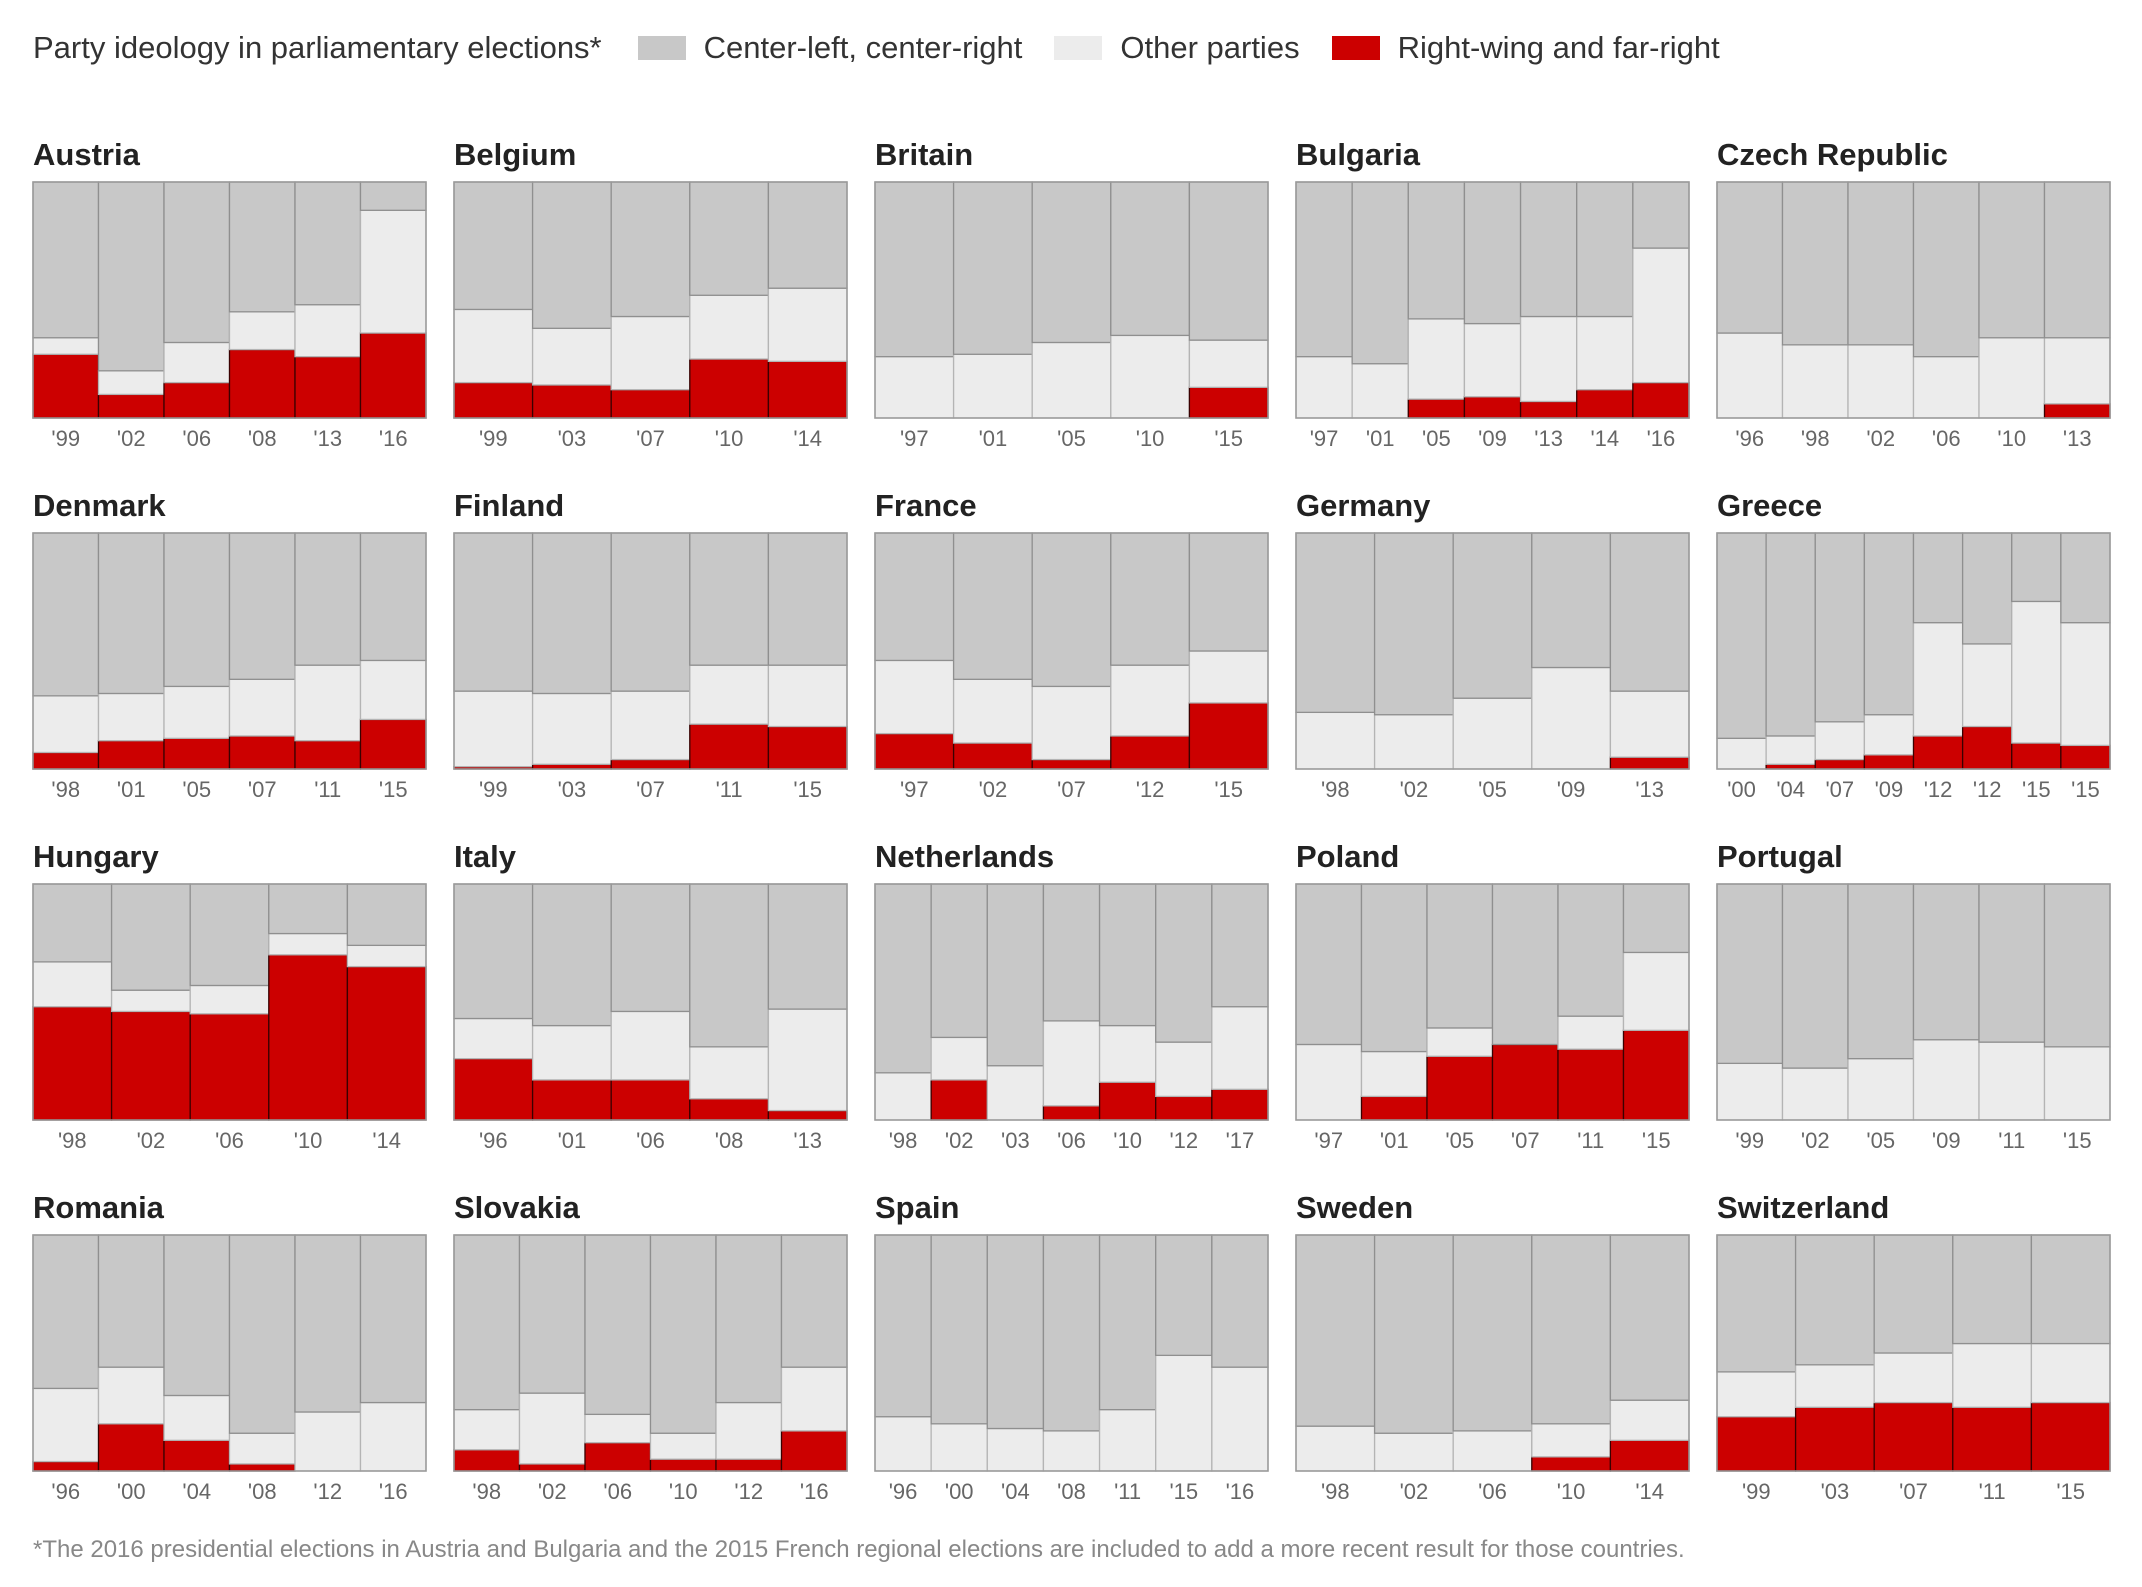  Describe the element at coordinates (1015, 1491) in the screenshot. I see `year-tick-label: '04` at that location.